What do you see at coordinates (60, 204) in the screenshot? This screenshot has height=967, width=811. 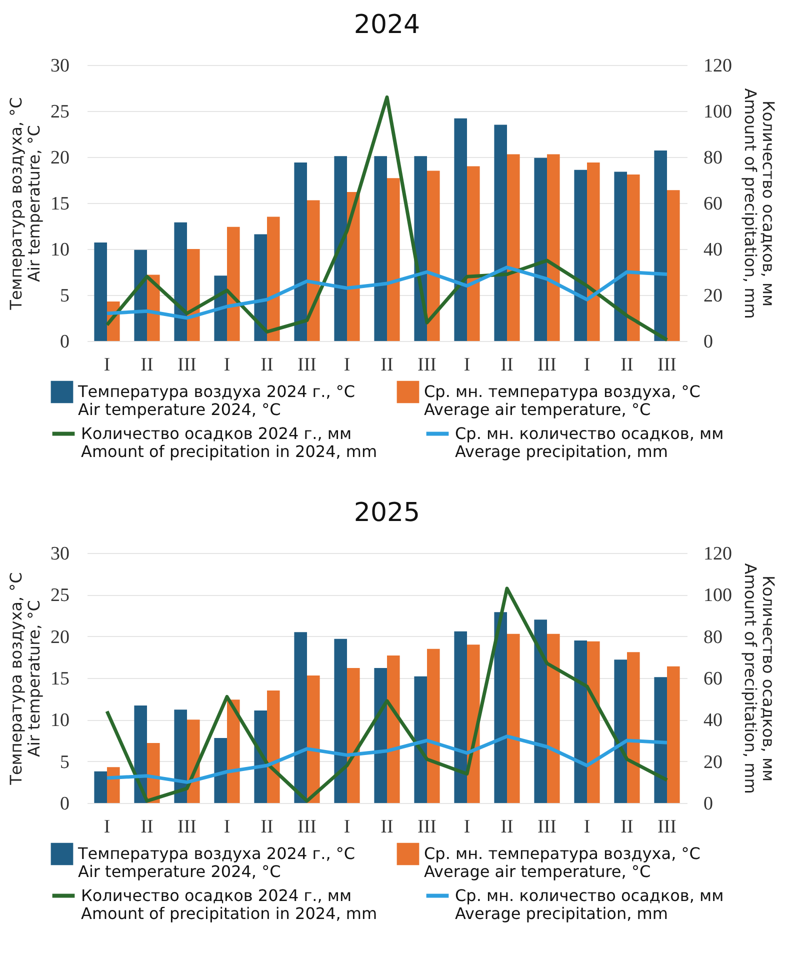 I see `y-tick-label: 15` at bounding box center [60, 204].